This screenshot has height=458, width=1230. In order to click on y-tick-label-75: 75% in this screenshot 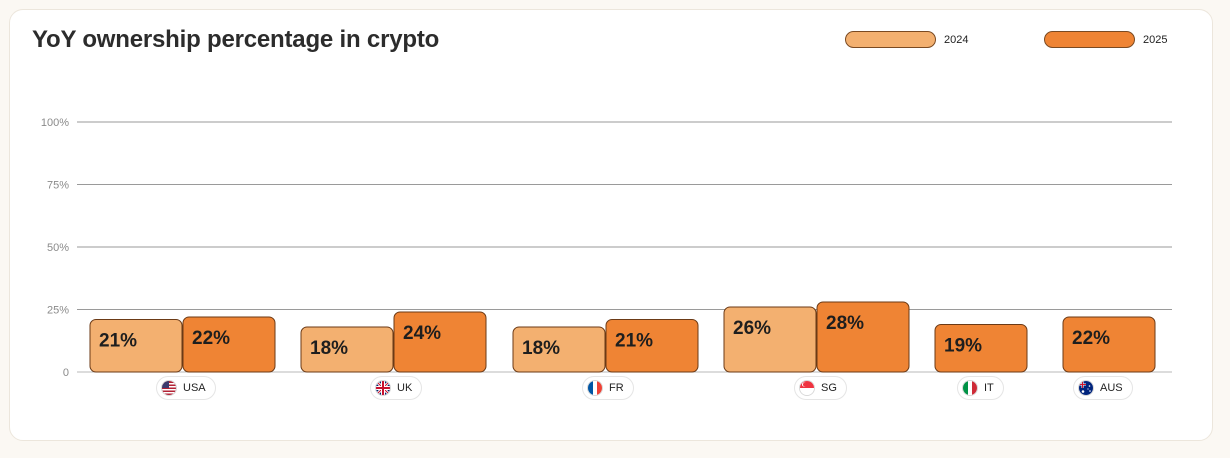, I will do `click(58, 186)`.